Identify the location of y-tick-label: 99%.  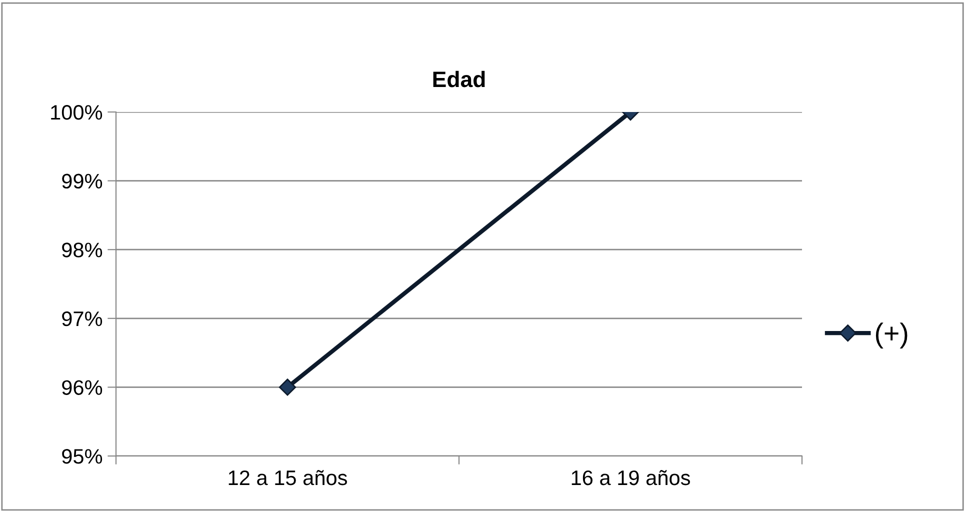
(82, 181).